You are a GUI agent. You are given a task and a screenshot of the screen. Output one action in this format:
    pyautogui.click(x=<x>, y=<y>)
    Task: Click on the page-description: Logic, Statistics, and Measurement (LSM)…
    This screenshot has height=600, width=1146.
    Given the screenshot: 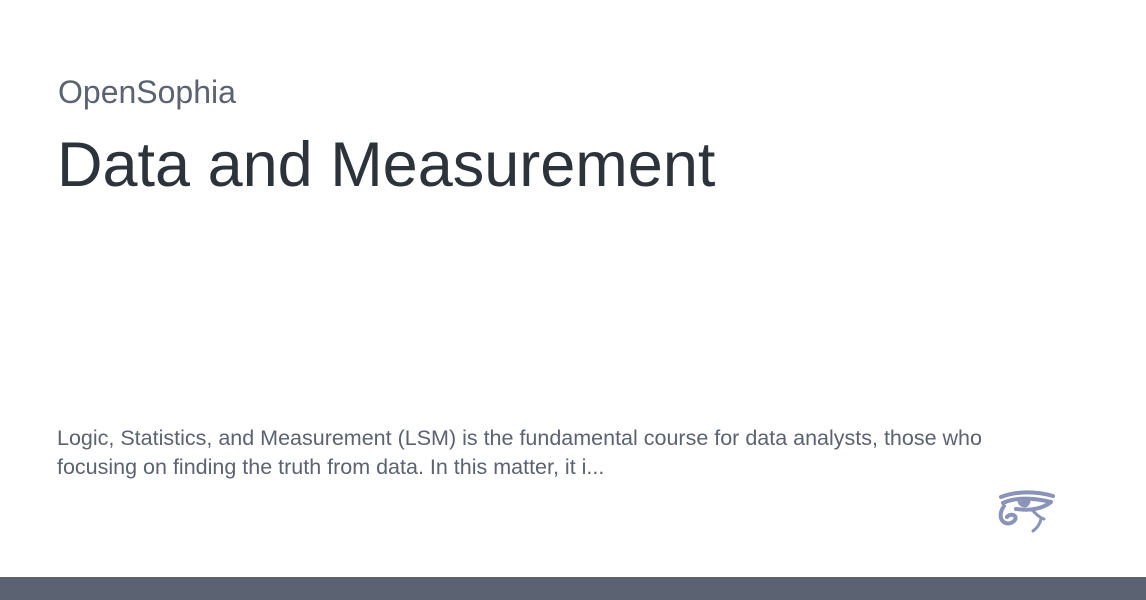 What is the action you would take?
    pyautogui.click(x=519, y=452)
    